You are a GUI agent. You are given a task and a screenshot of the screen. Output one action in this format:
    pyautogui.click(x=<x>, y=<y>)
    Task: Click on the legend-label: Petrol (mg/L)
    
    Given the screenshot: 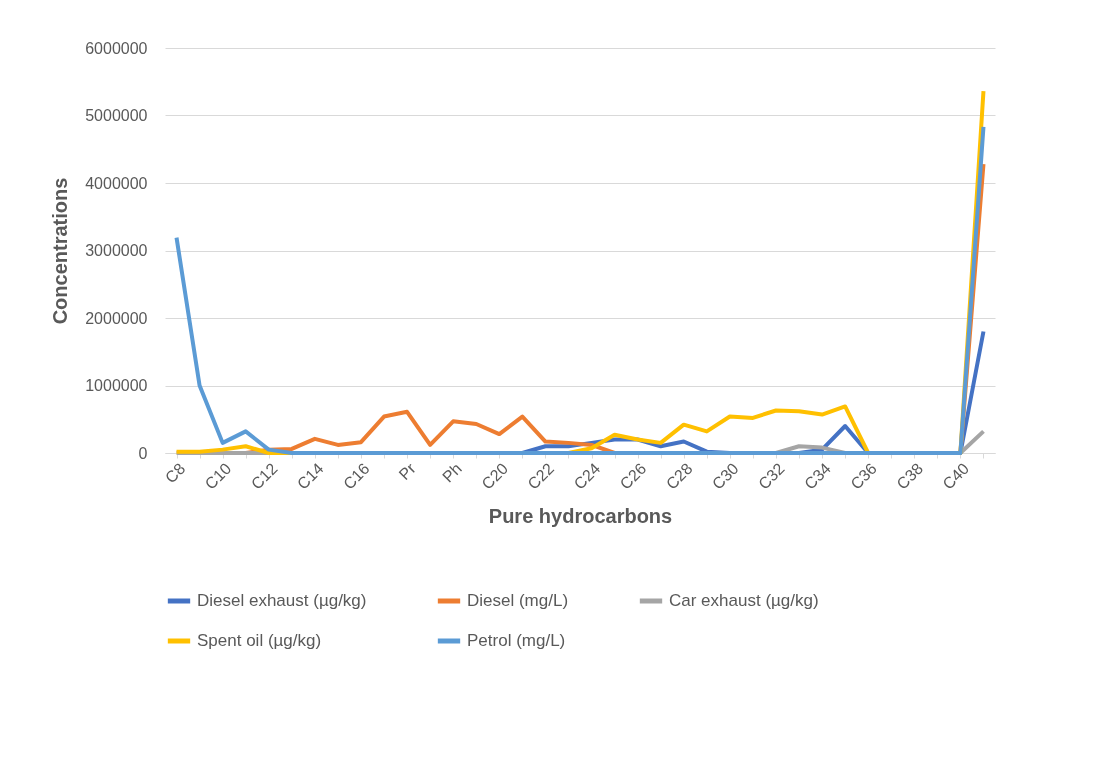 What is the action you would take?
    pyautogui.click(x=516, y=640)
    